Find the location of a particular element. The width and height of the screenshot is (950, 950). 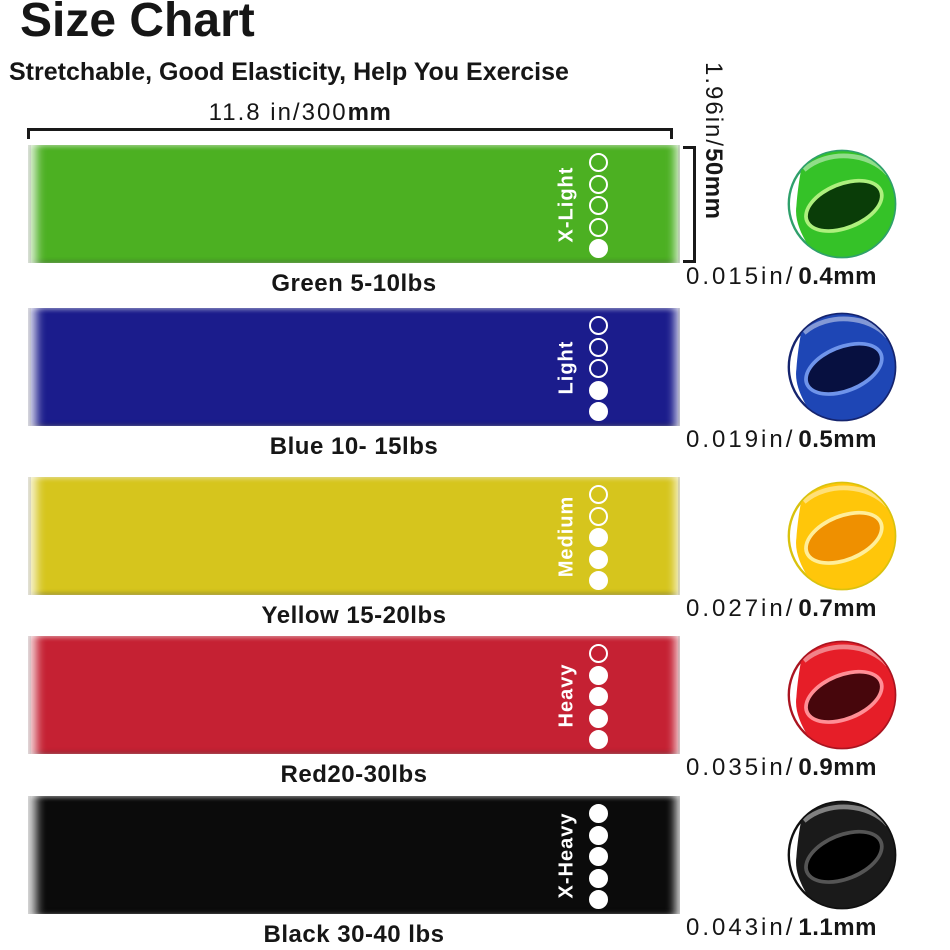

thickness-mm: 0.4mm is located at coordinates (837, 276).